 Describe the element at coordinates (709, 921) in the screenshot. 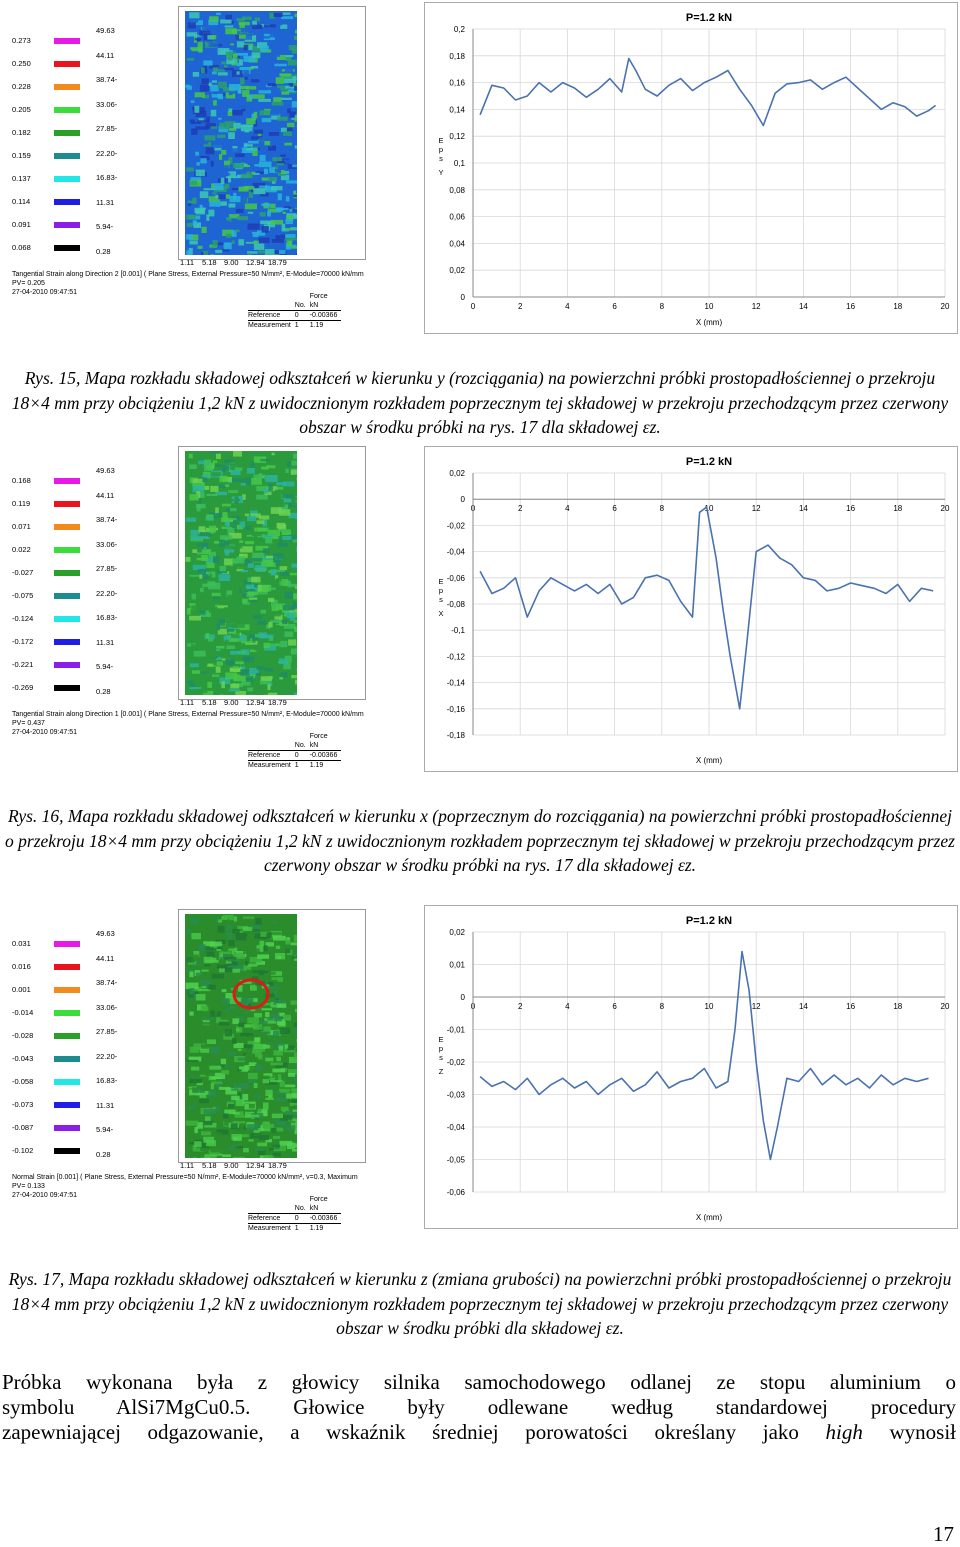

I see `chart-title: P=1.2 kN` at that location.